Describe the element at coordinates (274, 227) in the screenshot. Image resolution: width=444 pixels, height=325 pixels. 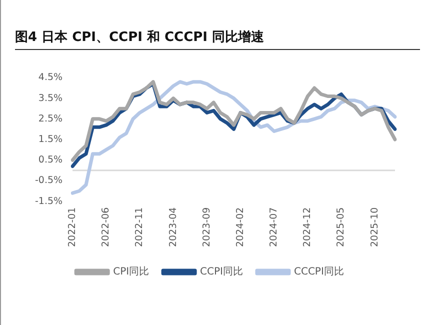
I see `x-tick-label: 2024-07` at that location.